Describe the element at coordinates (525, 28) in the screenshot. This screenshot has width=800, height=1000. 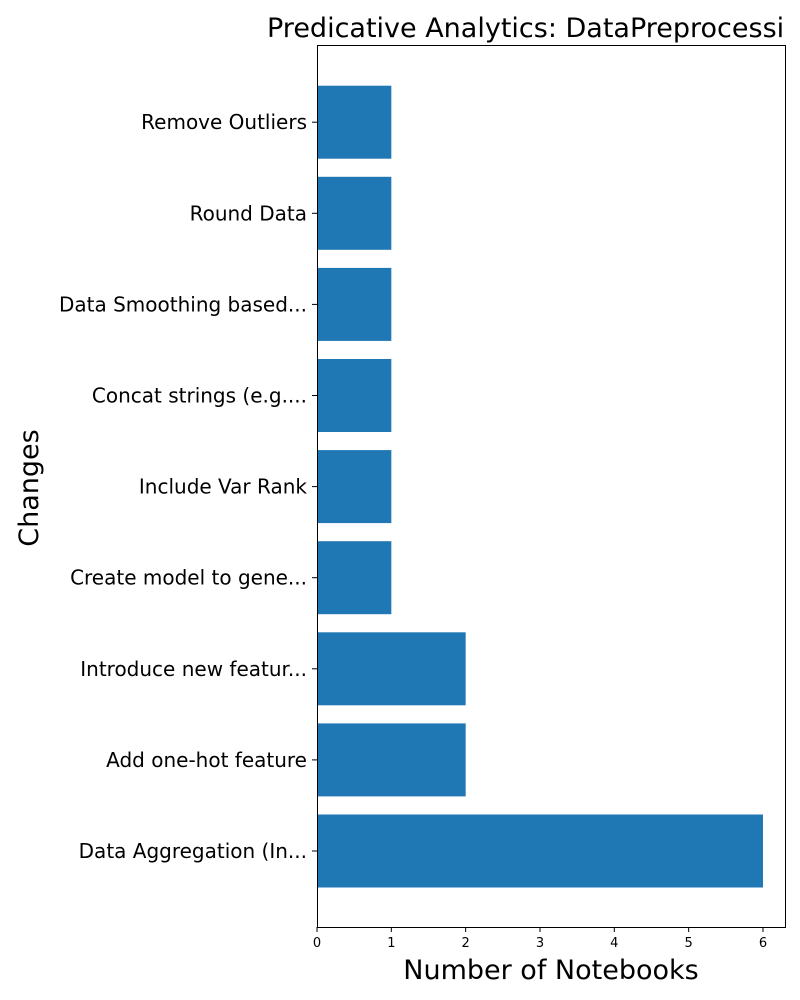
I see `chart-title: Predicative Analytics: DataPreprocessi` at that location.